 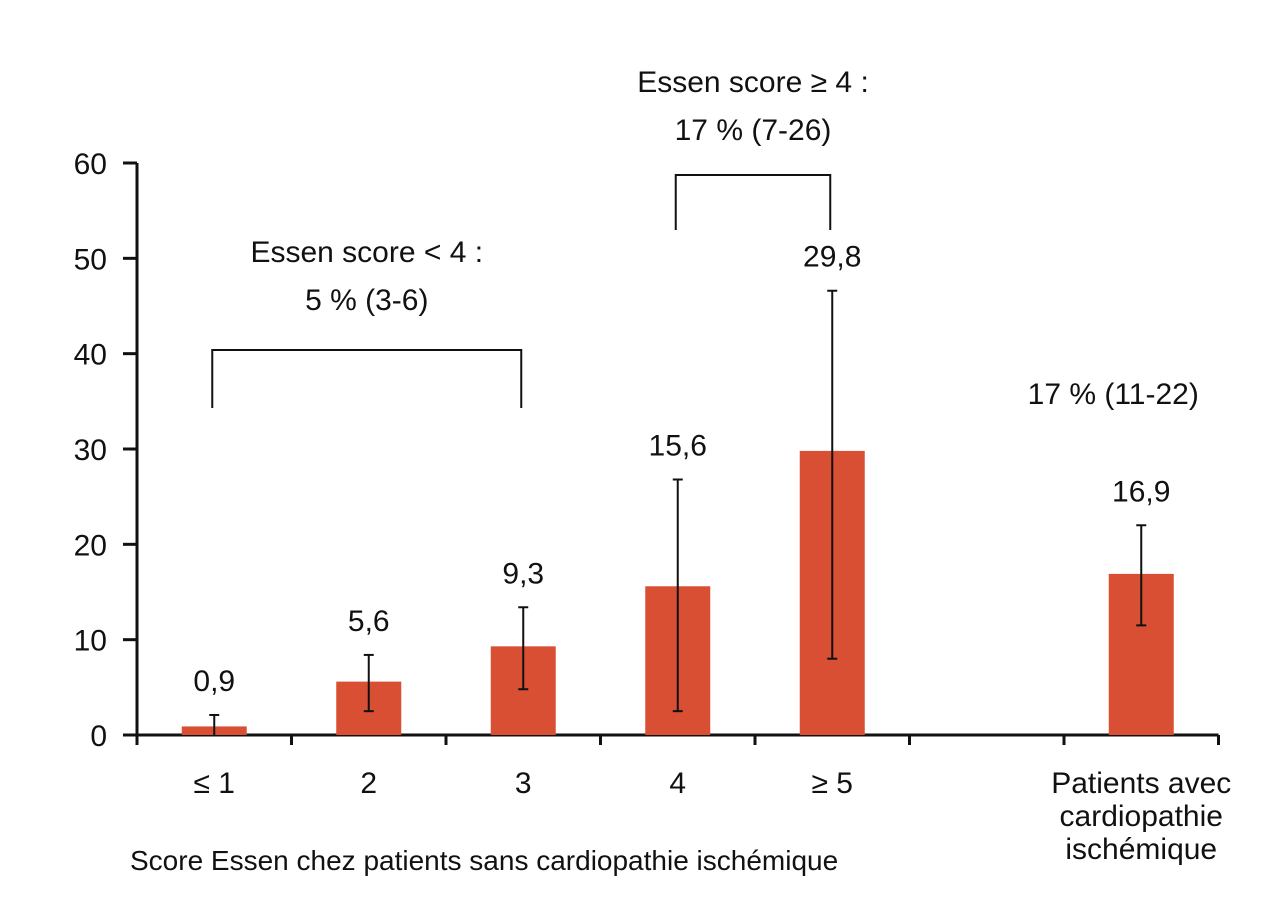 I want to click on data-label: 29,8, so click(x=832, y=257).